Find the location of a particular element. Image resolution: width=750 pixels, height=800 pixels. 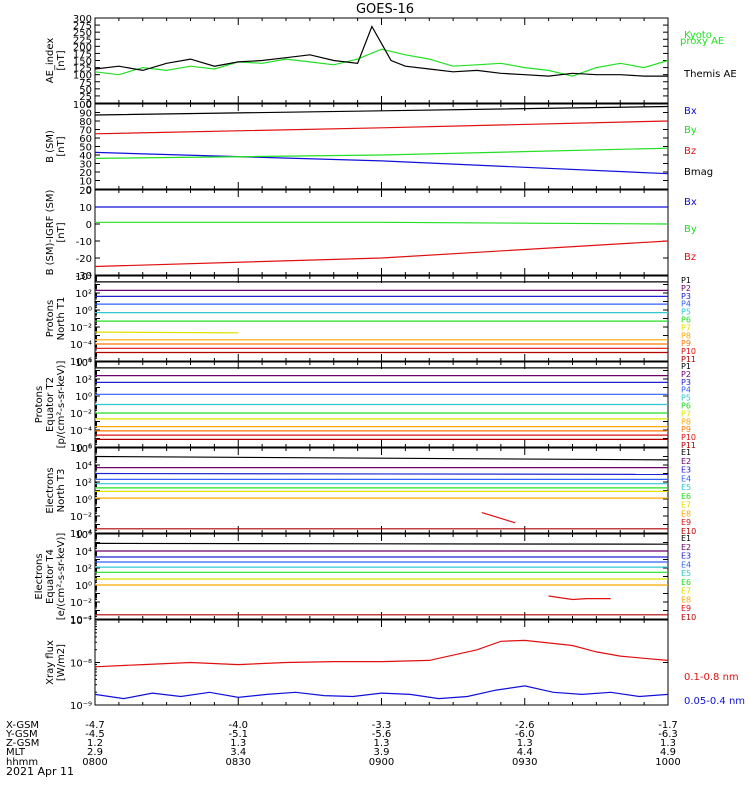

orbit-value: 1.2 is located at coordinates (95, 743).